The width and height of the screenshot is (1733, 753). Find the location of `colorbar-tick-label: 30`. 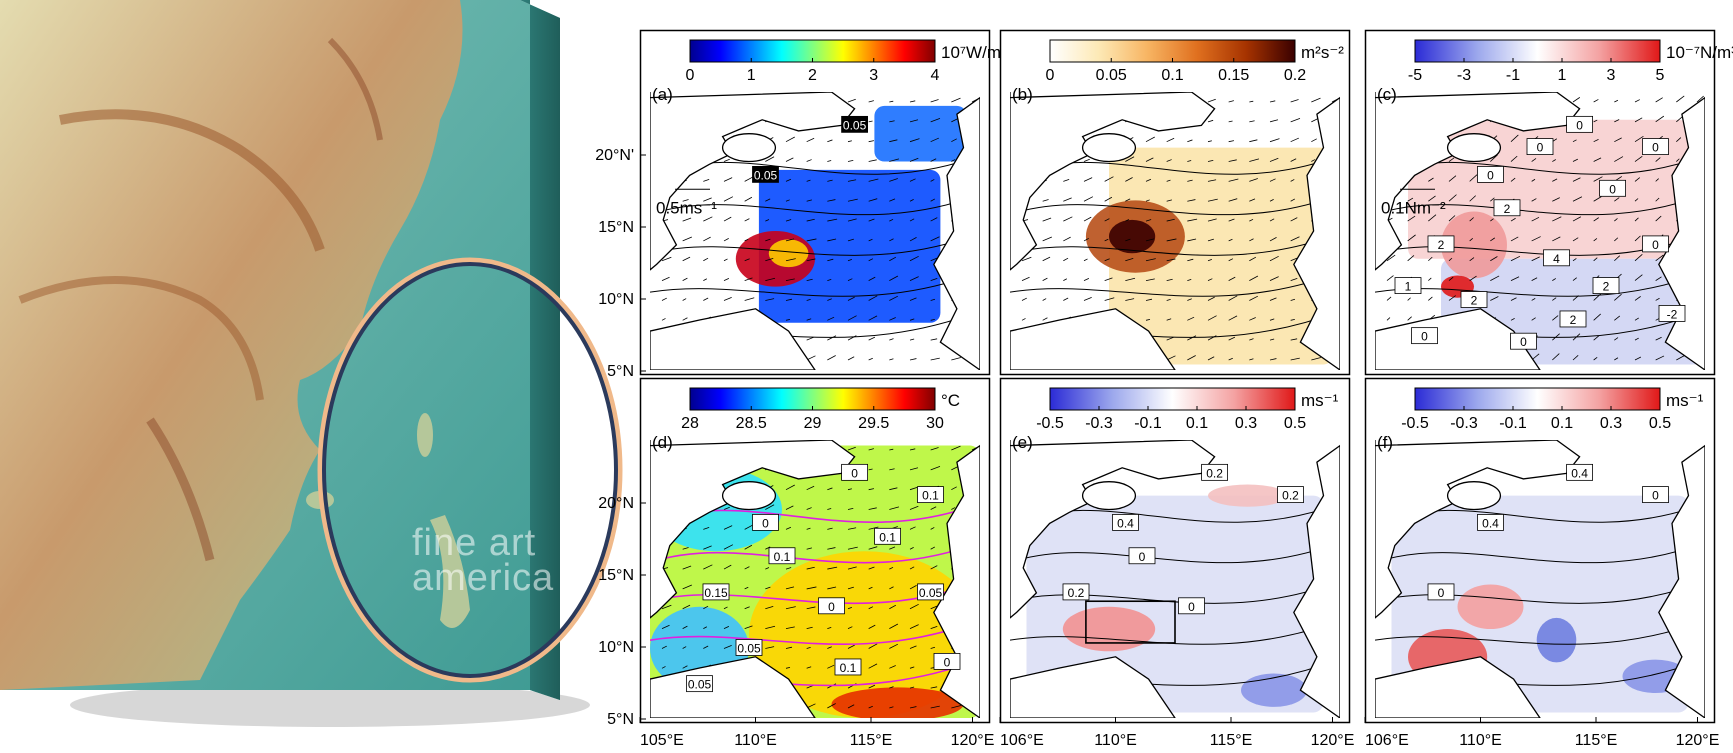

colorbar-tick-label: 30 is located at coordinates (935, 423).